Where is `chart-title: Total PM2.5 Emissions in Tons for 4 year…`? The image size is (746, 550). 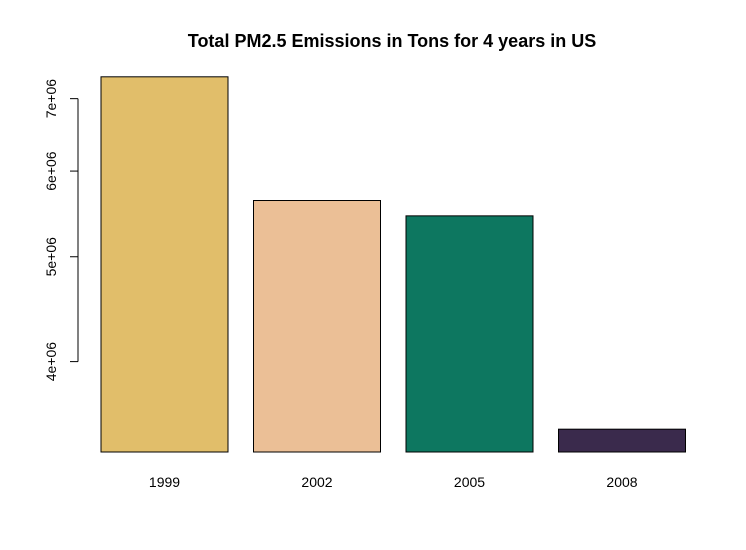 chart-title: Total PM2.5 Emissions in Tons for 4 year… is located at coordinates (392, 41).